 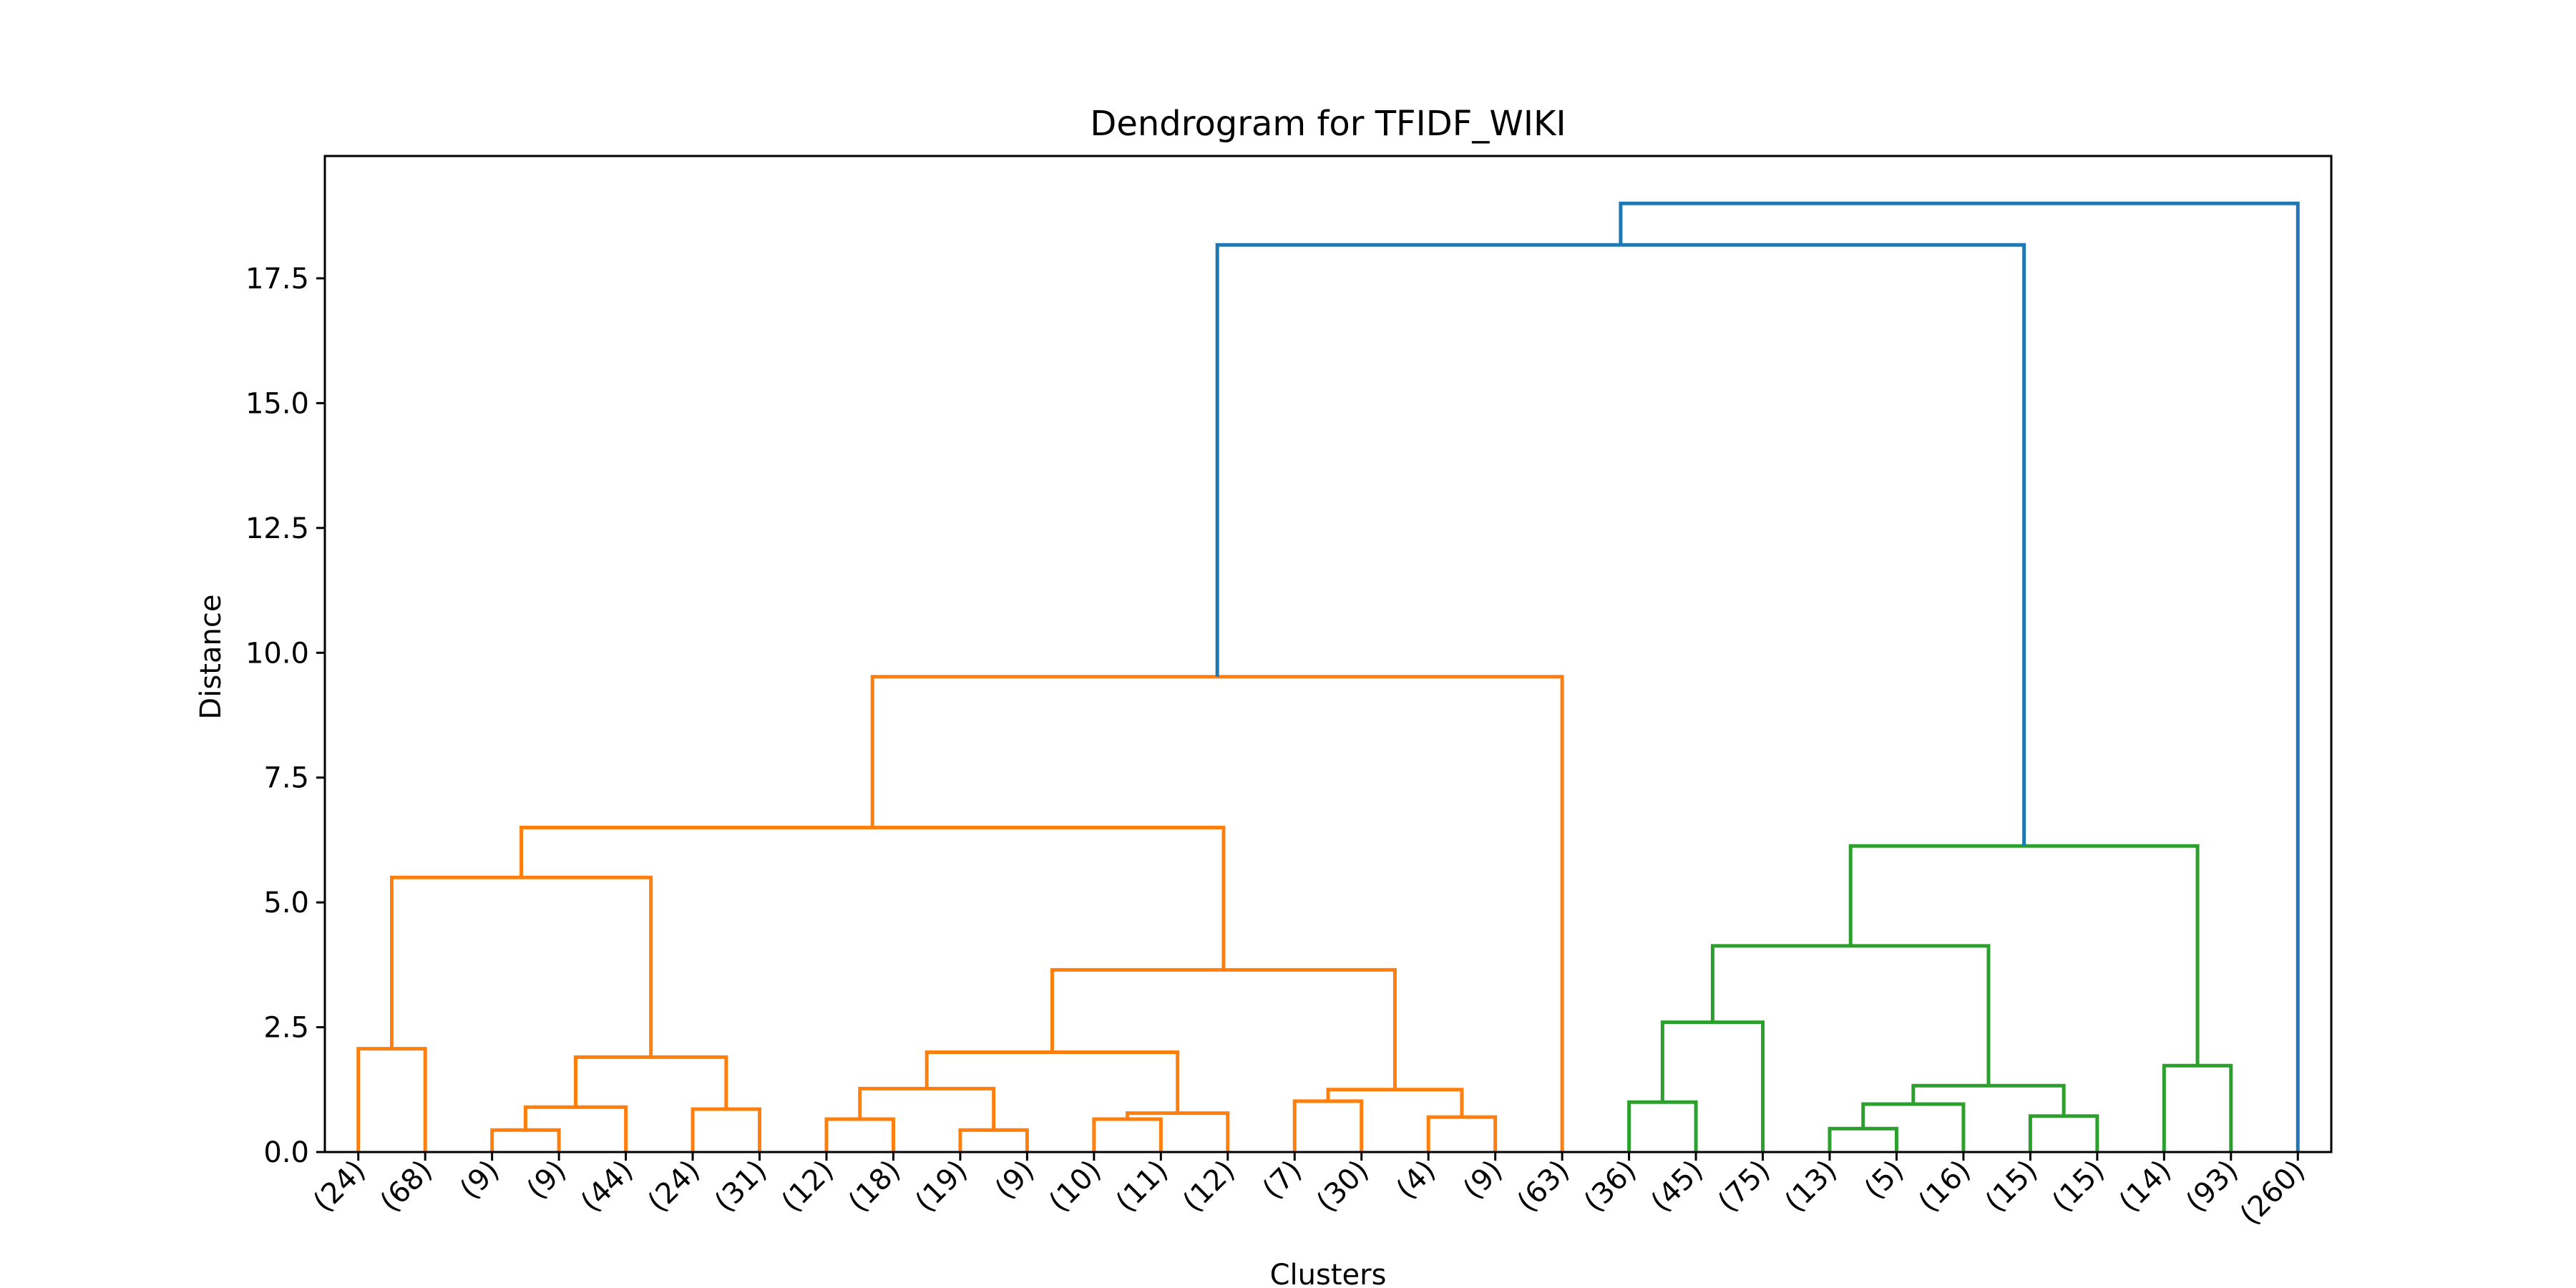 I want to click on leaf-label: (13), so click(x=1810, y=1186).